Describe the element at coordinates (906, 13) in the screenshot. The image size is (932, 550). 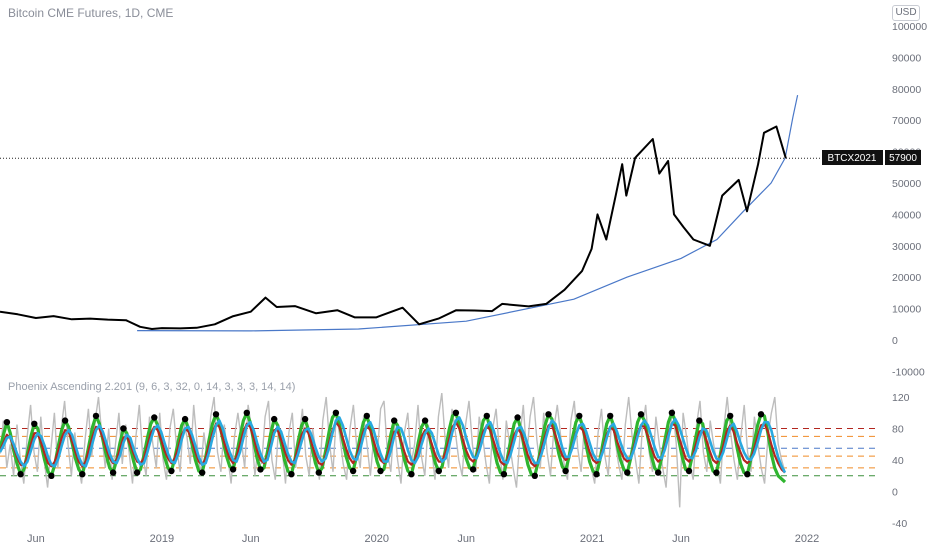
I see `currency-button: USD` at that location.